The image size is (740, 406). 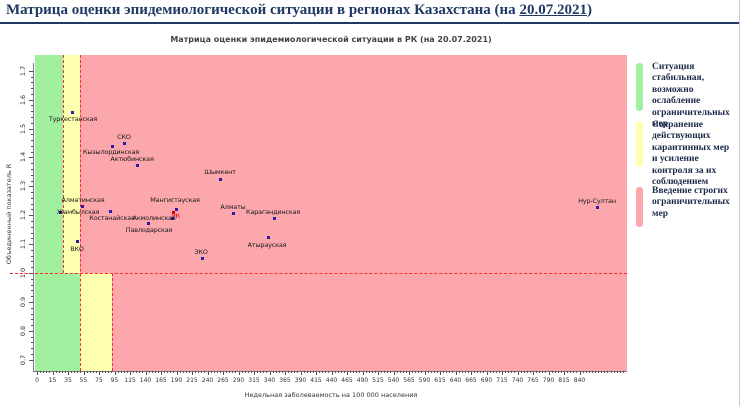 I want to click on x-tick-label: 340, so click(x=269, y=380).